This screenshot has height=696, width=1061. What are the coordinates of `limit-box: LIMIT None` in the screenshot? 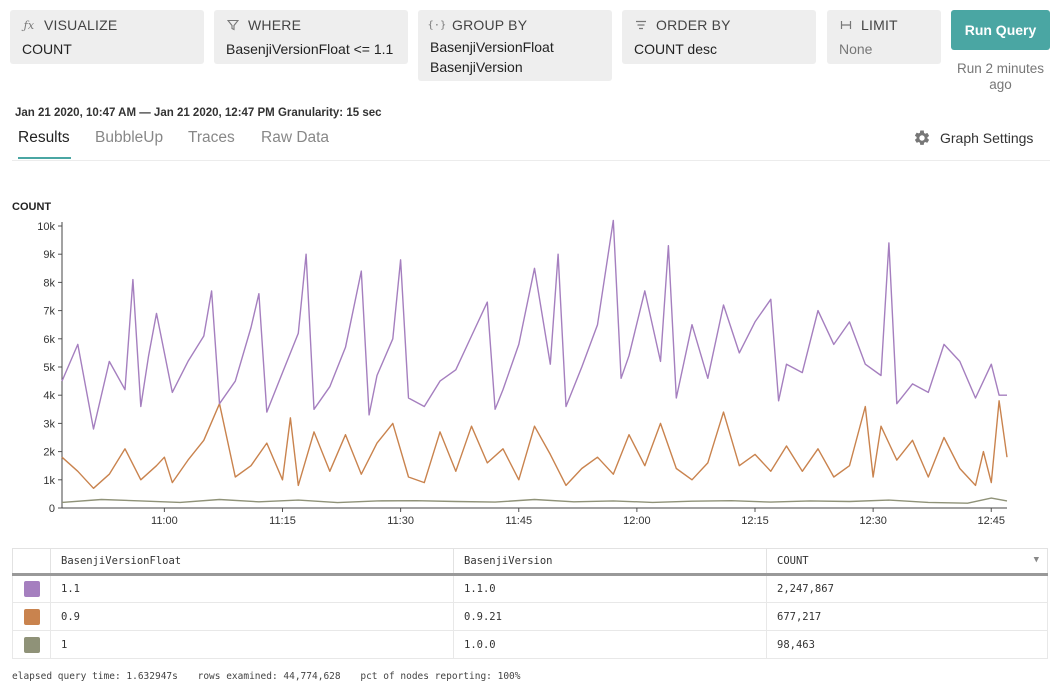 It's located at (884, 37).